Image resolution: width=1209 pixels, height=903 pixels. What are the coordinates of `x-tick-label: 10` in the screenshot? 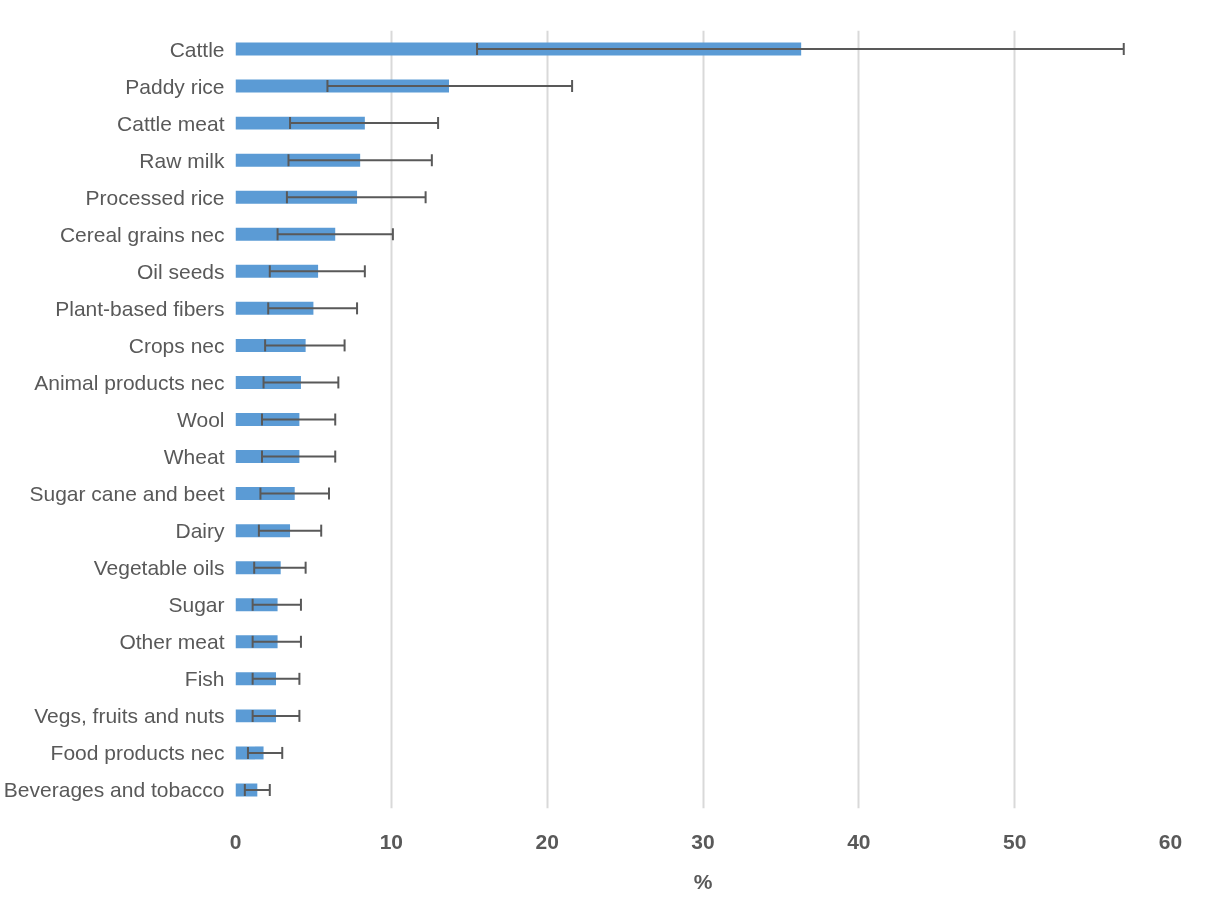 It's located at (391, 841).